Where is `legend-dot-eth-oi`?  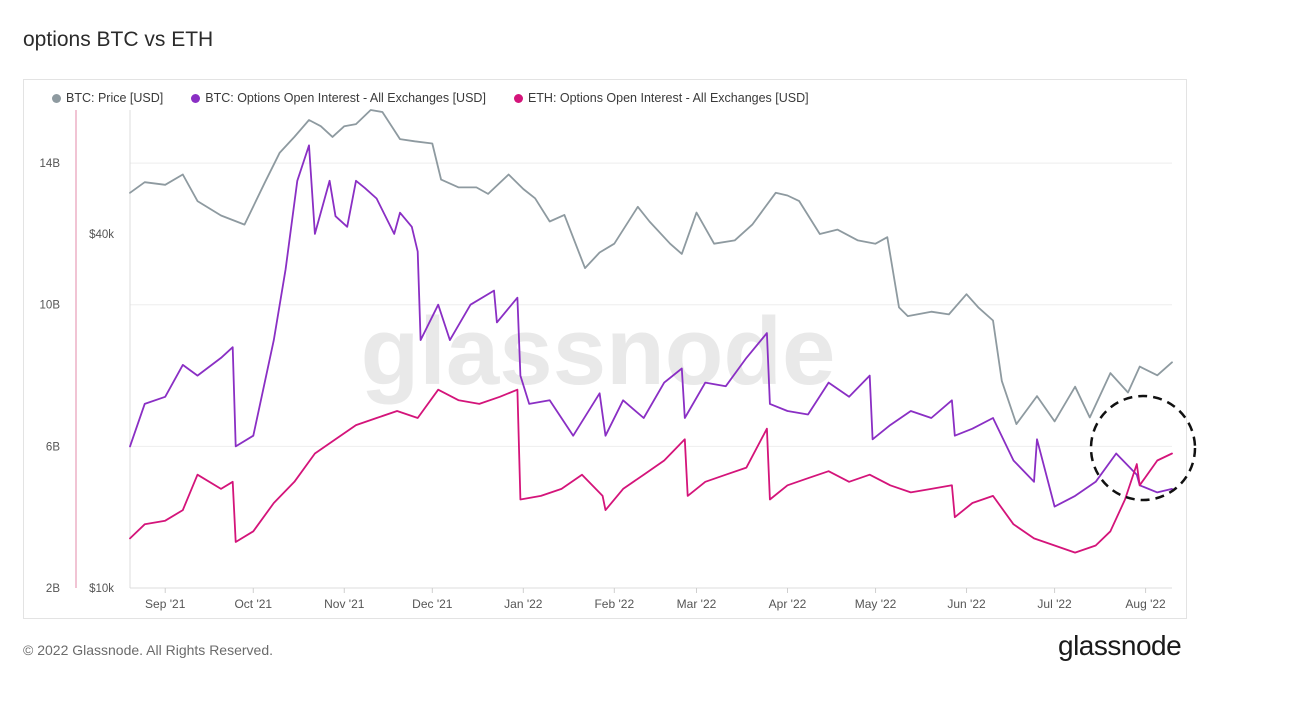 legend-dot-eth-oi is located at coordinates (518, 98).